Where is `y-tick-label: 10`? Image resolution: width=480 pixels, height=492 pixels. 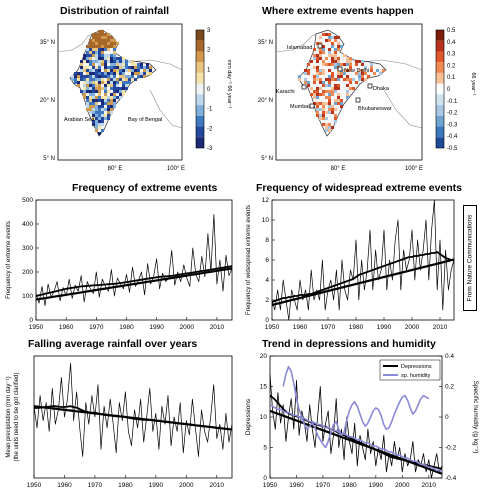 y-tick-label: 10 is located at coordinates (264, 417).